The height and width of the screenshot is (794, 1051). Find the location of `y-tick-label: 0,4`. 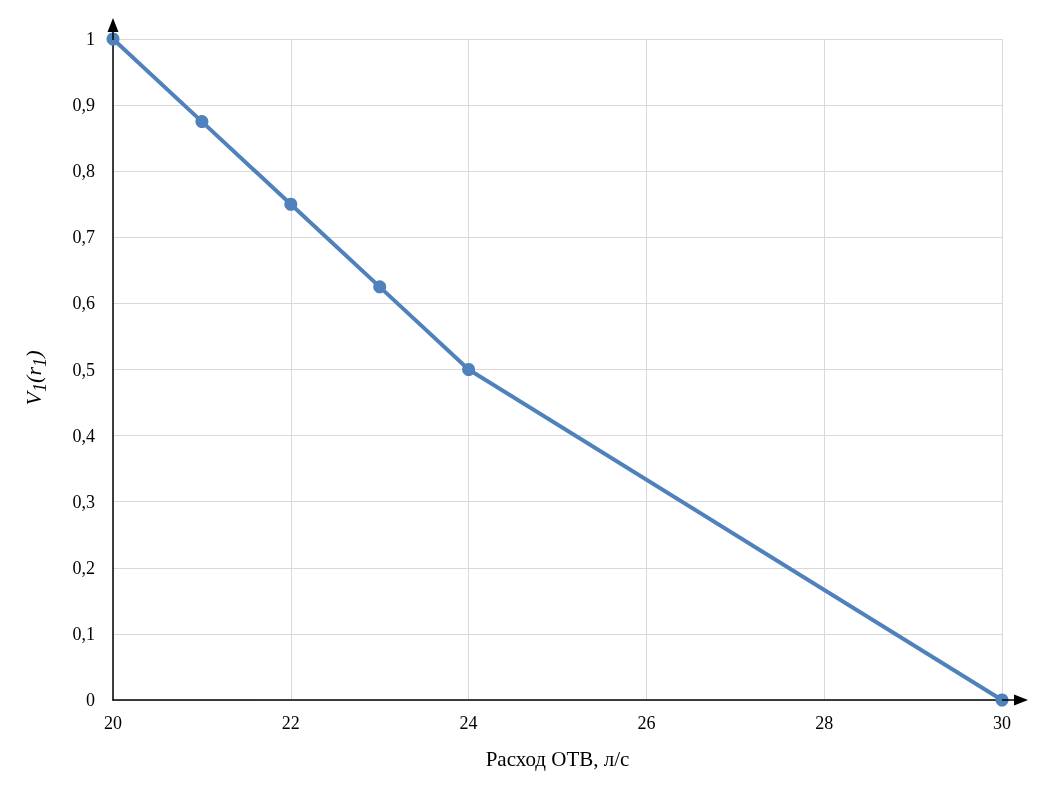

y-tick-label: 0,4 is located at coordinates (83, 435).